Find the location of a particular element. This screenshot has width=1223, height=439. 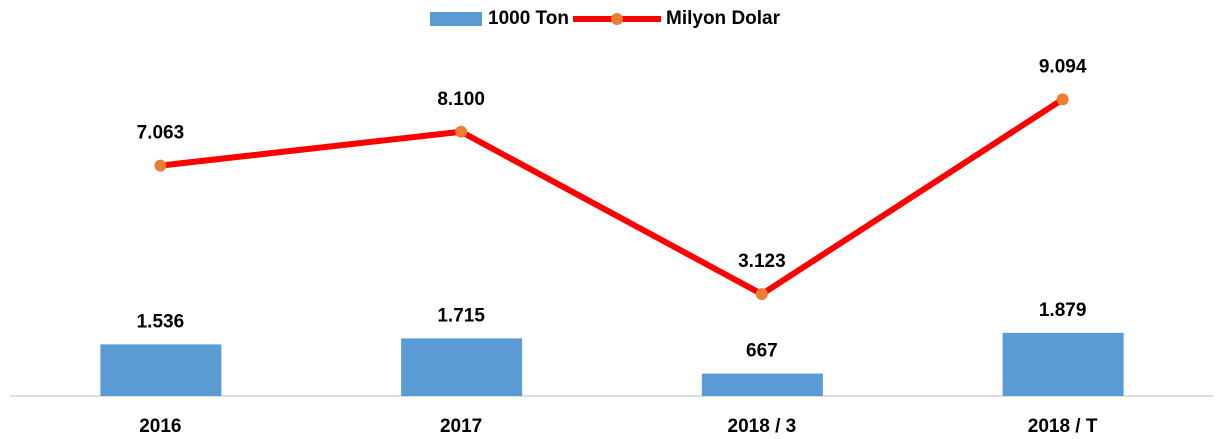

legend-label: Milyon Dolar is located at coordinates (723, 18).